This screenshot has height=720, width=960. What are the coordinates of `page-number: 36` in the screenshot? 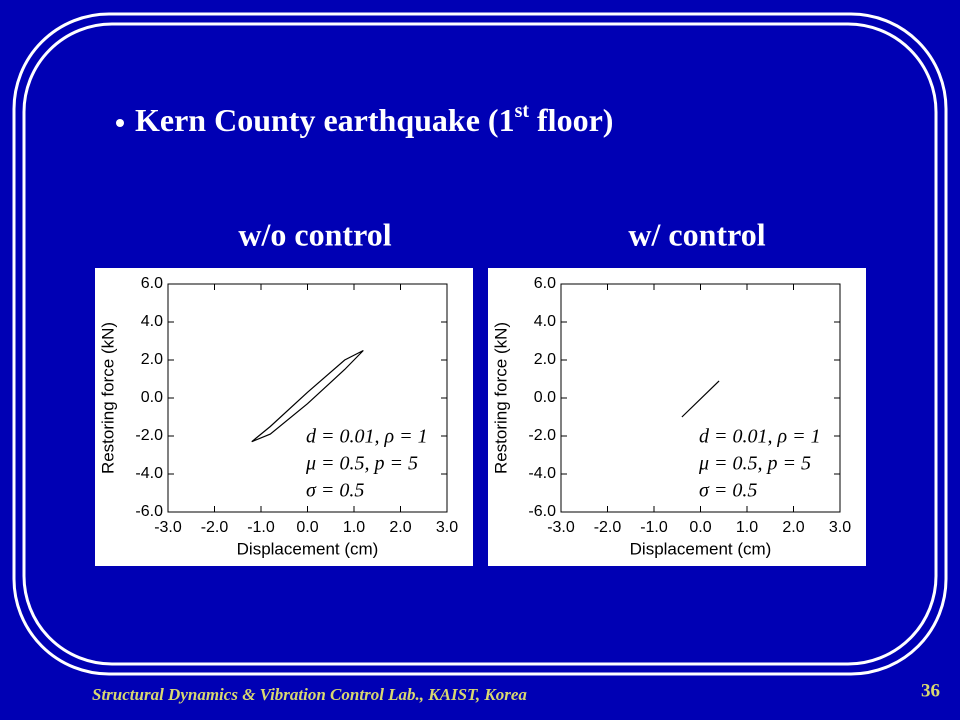 It's located at (930, 690).